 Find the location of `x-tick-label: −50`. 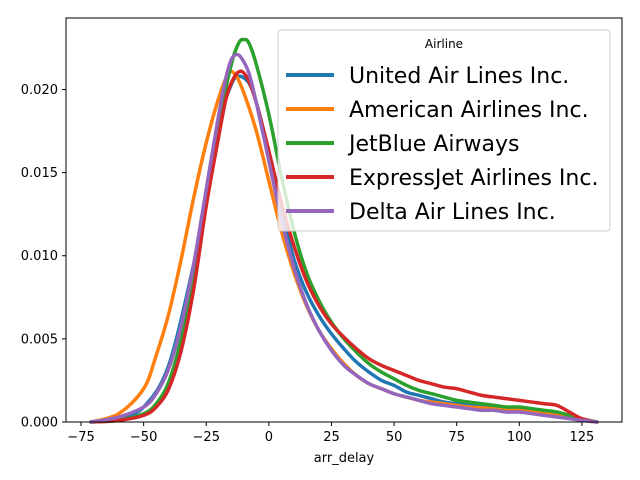

x-tick-label: −50 is located at coordinates (143, 437).